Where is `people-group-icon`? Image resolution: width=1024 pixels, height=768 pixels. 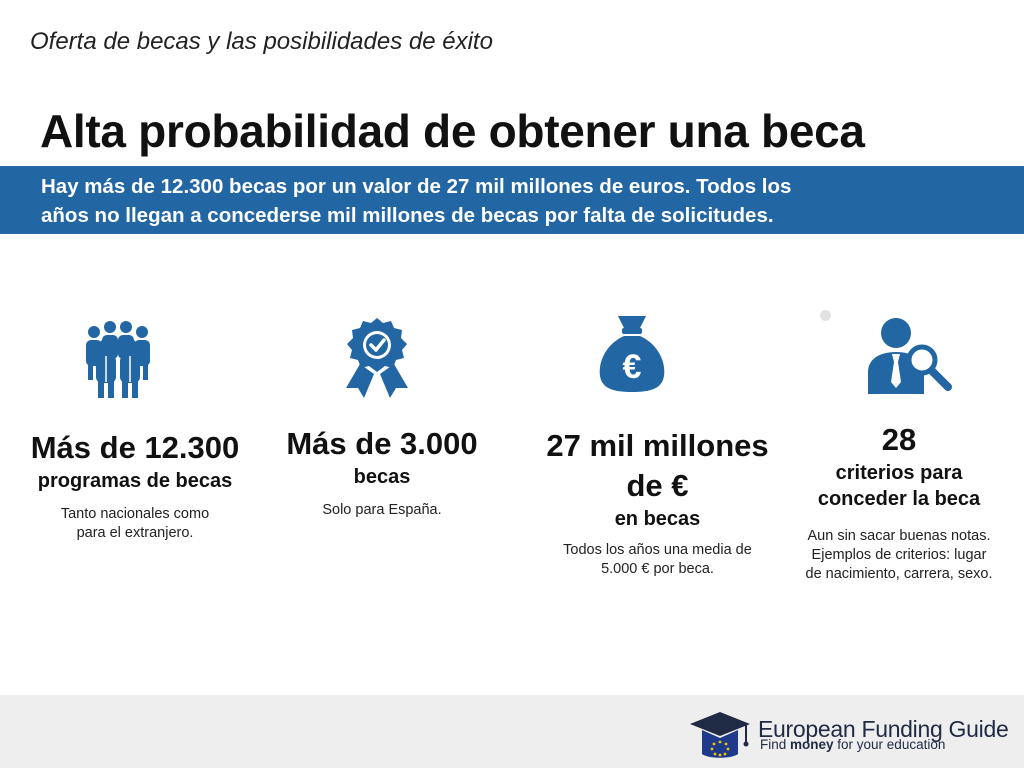
people-group-icon is located at coordinates (118, 359).